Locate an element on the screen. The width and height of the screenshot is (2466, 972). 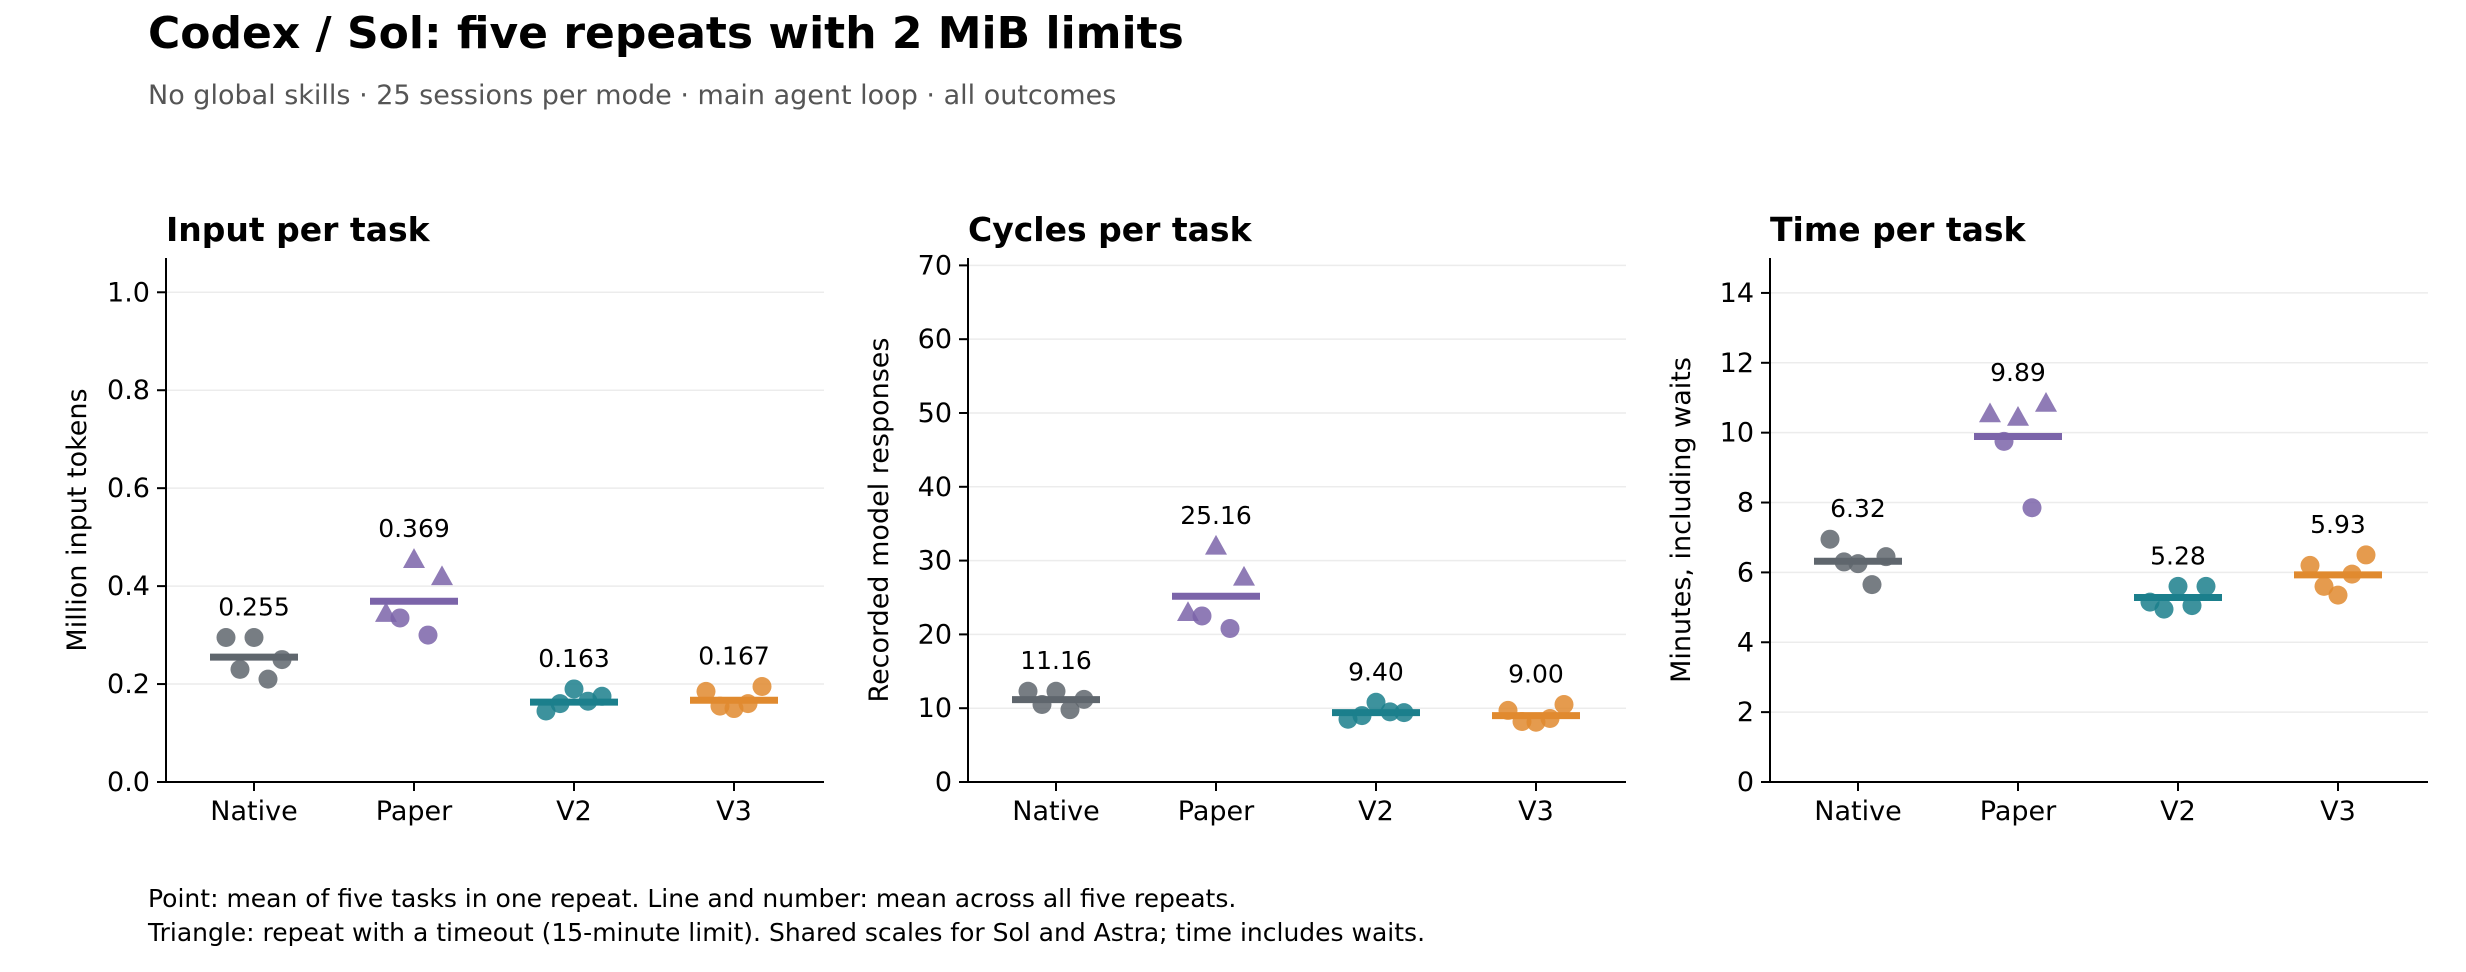
time-mean-label-paper: 9.89 is located at coordinates (2018, 372).